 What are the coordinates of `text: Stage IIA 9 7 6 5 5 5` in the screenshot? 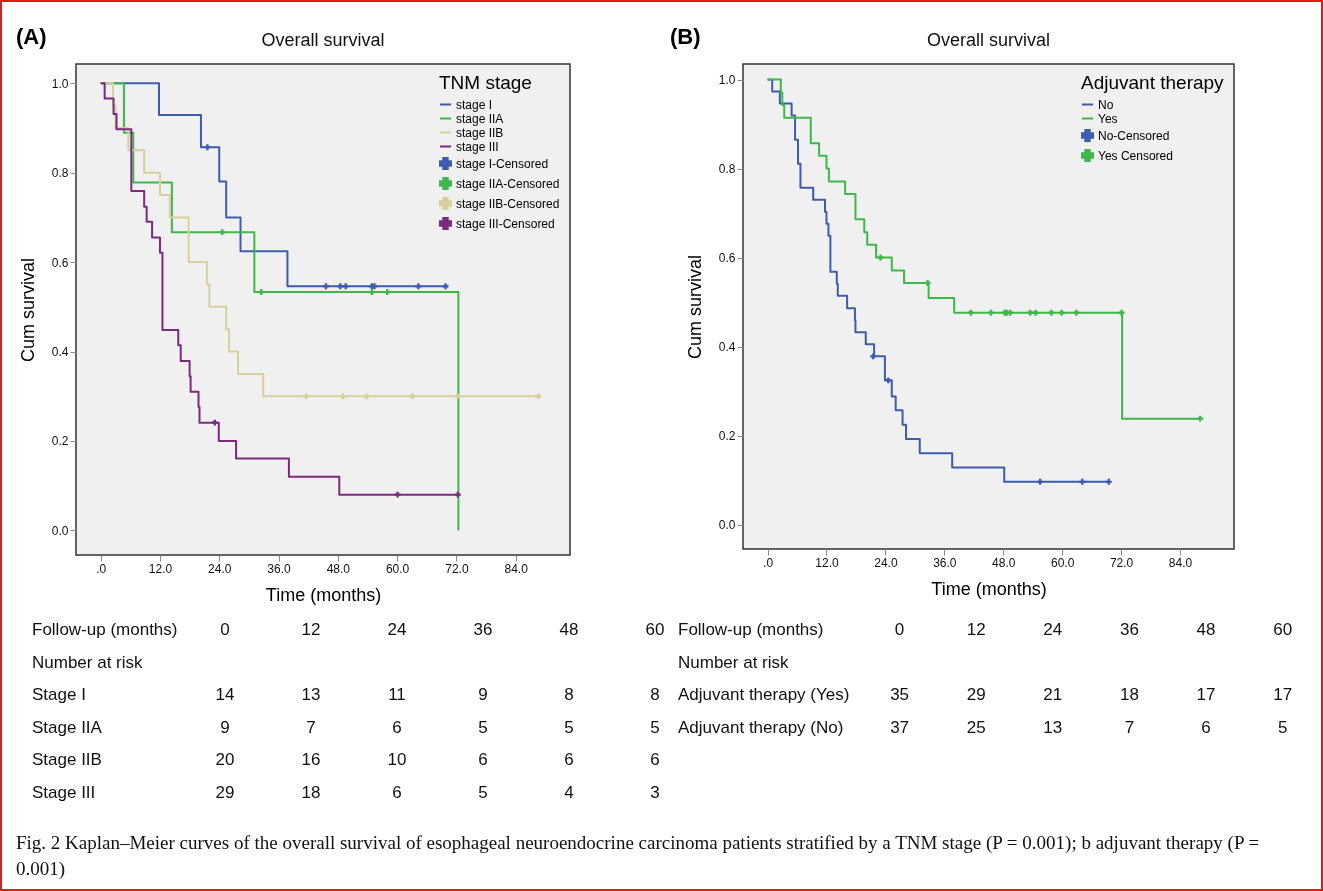 It's located at (346, 727).